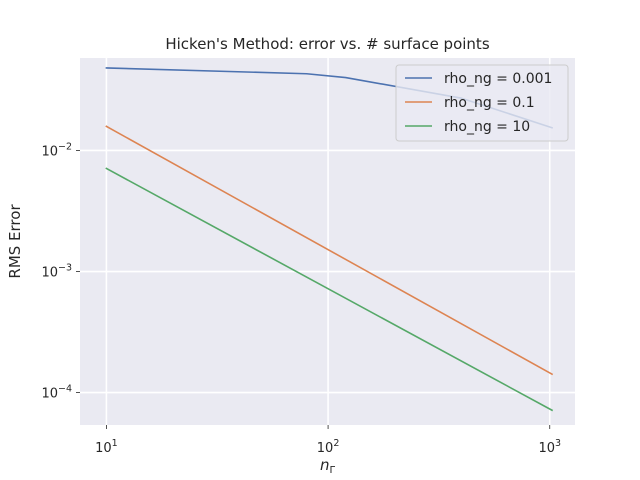  Describe the element at coordinates (106, 447) in the screenshot. I see `x-tick-label: 10¹` at that location.